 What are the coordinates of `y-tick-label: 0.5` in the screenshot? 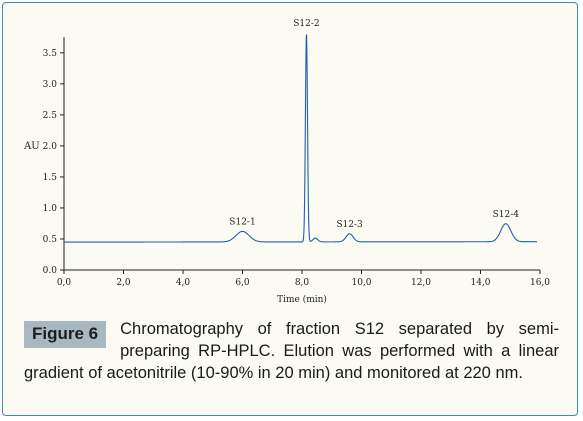 It's located at (50, 240).